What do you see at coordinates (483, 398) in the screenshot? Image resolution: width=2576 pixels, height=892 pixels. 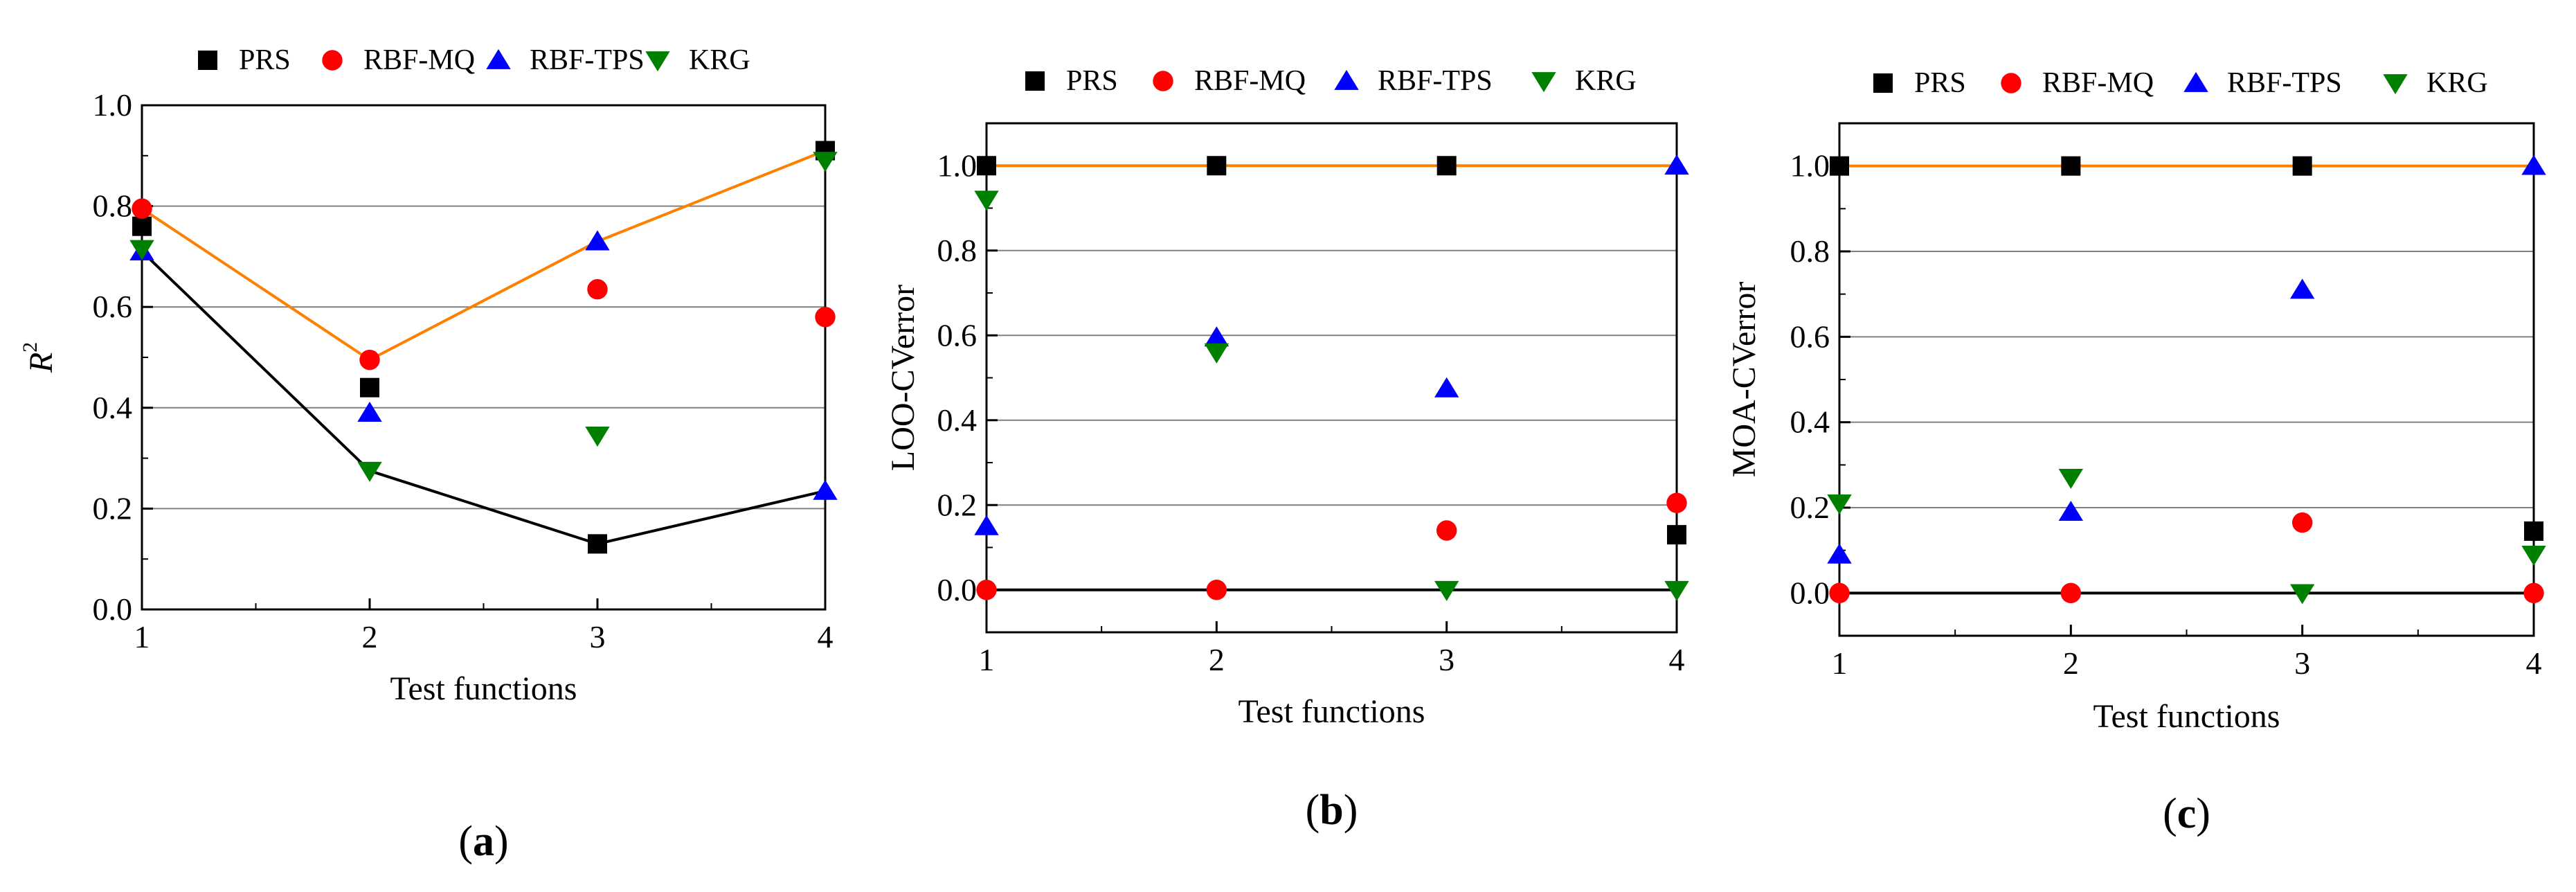 I see `lower-envelope-line` at bounding box center [483, 398].